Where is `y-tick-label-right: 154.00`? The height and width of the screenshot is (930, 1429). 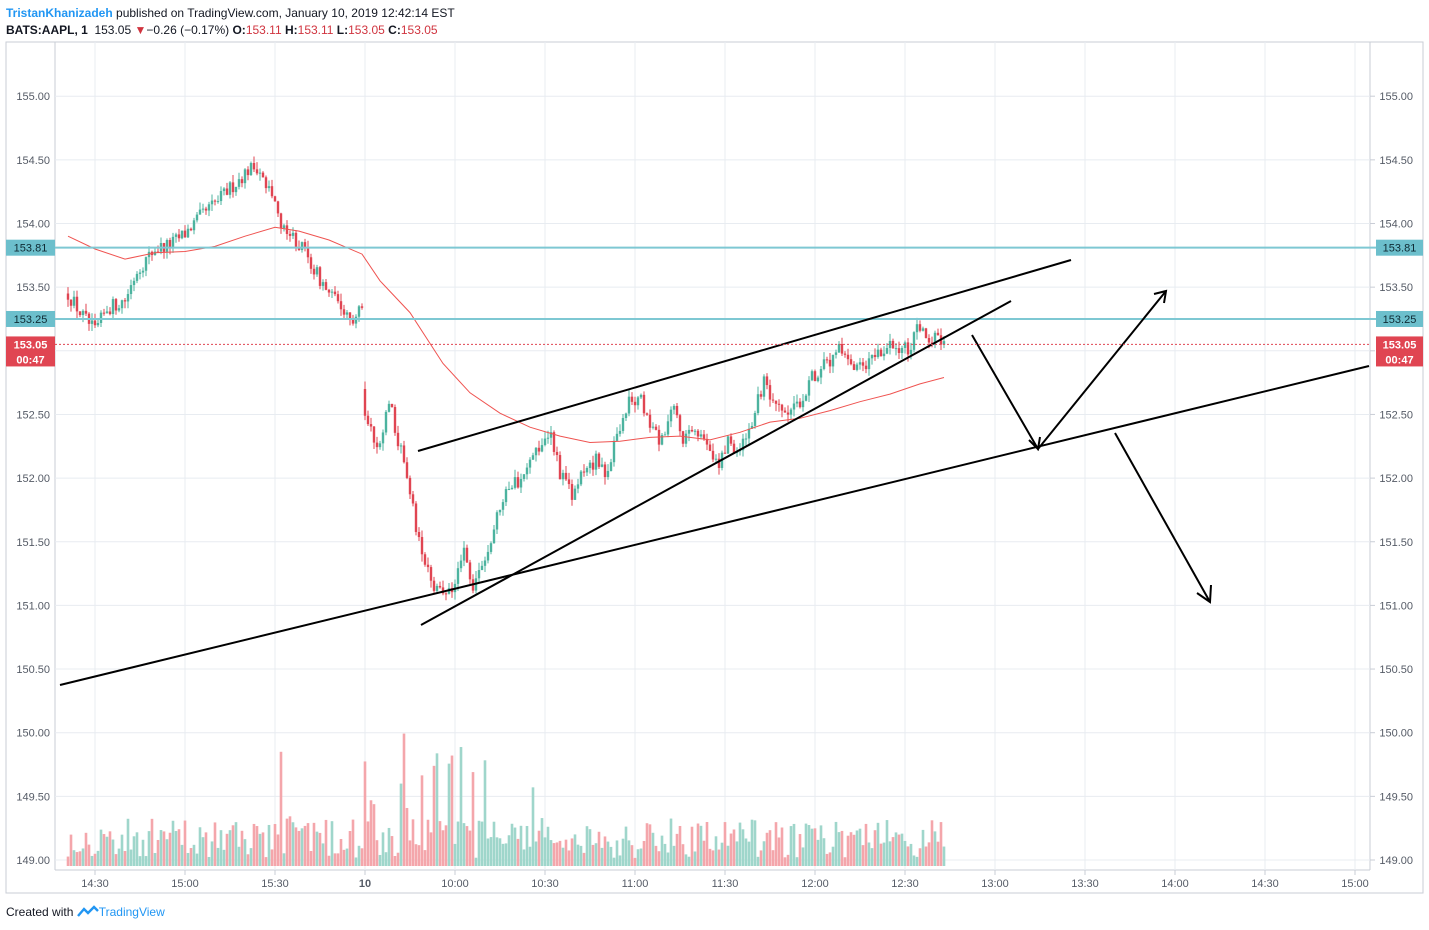 y-tick-label-right: 154.00 is located at coordinates (1396, 225).